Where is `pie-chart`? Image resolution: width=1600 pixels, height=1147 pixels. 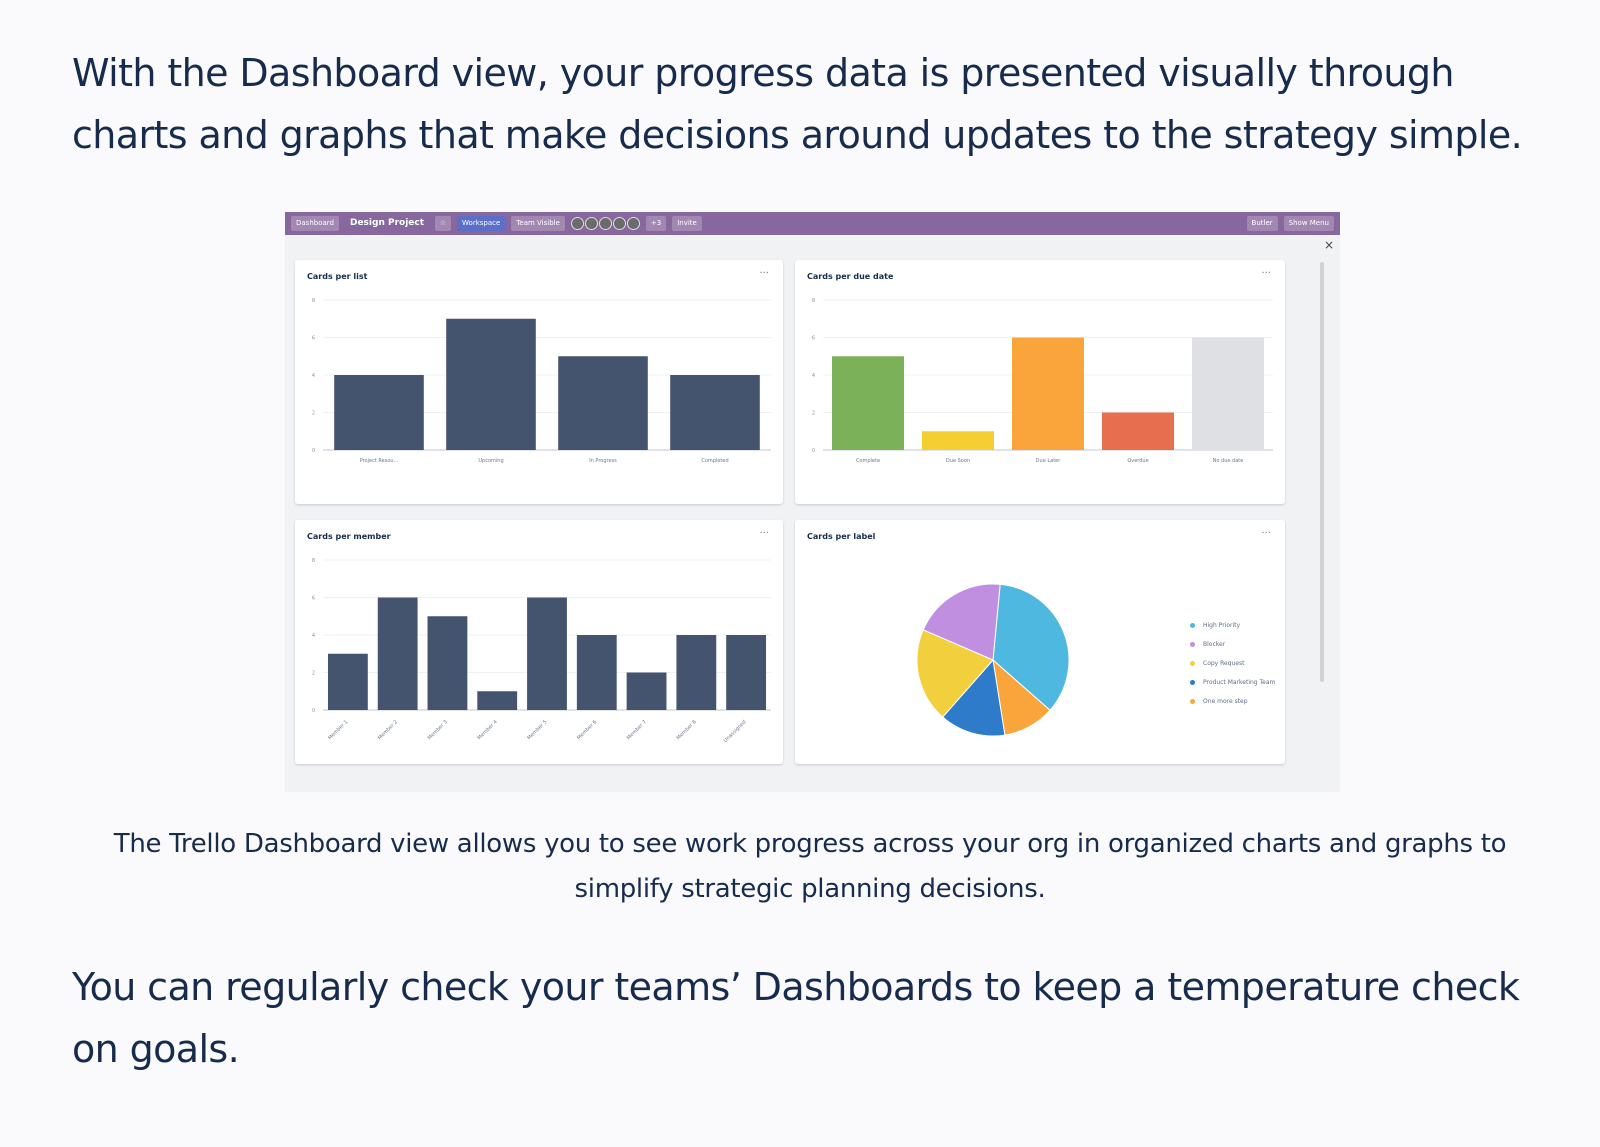
pie-chart is located at coordinates (993, 660).